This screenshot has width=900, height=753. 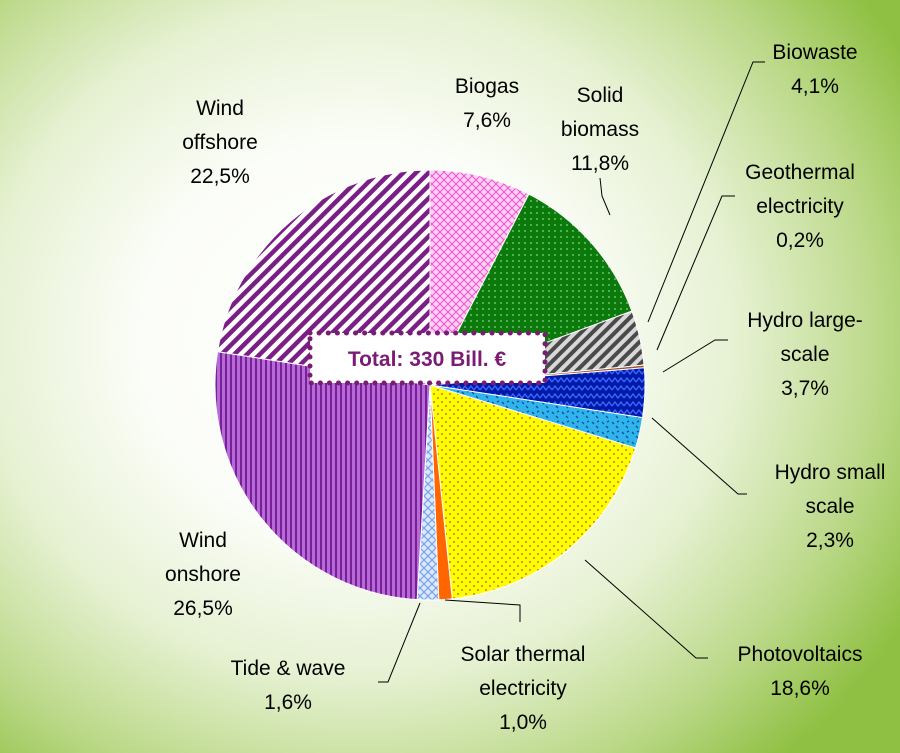 I want to click on slice-value-pv: 18,6%, so click(x=800, y=688).